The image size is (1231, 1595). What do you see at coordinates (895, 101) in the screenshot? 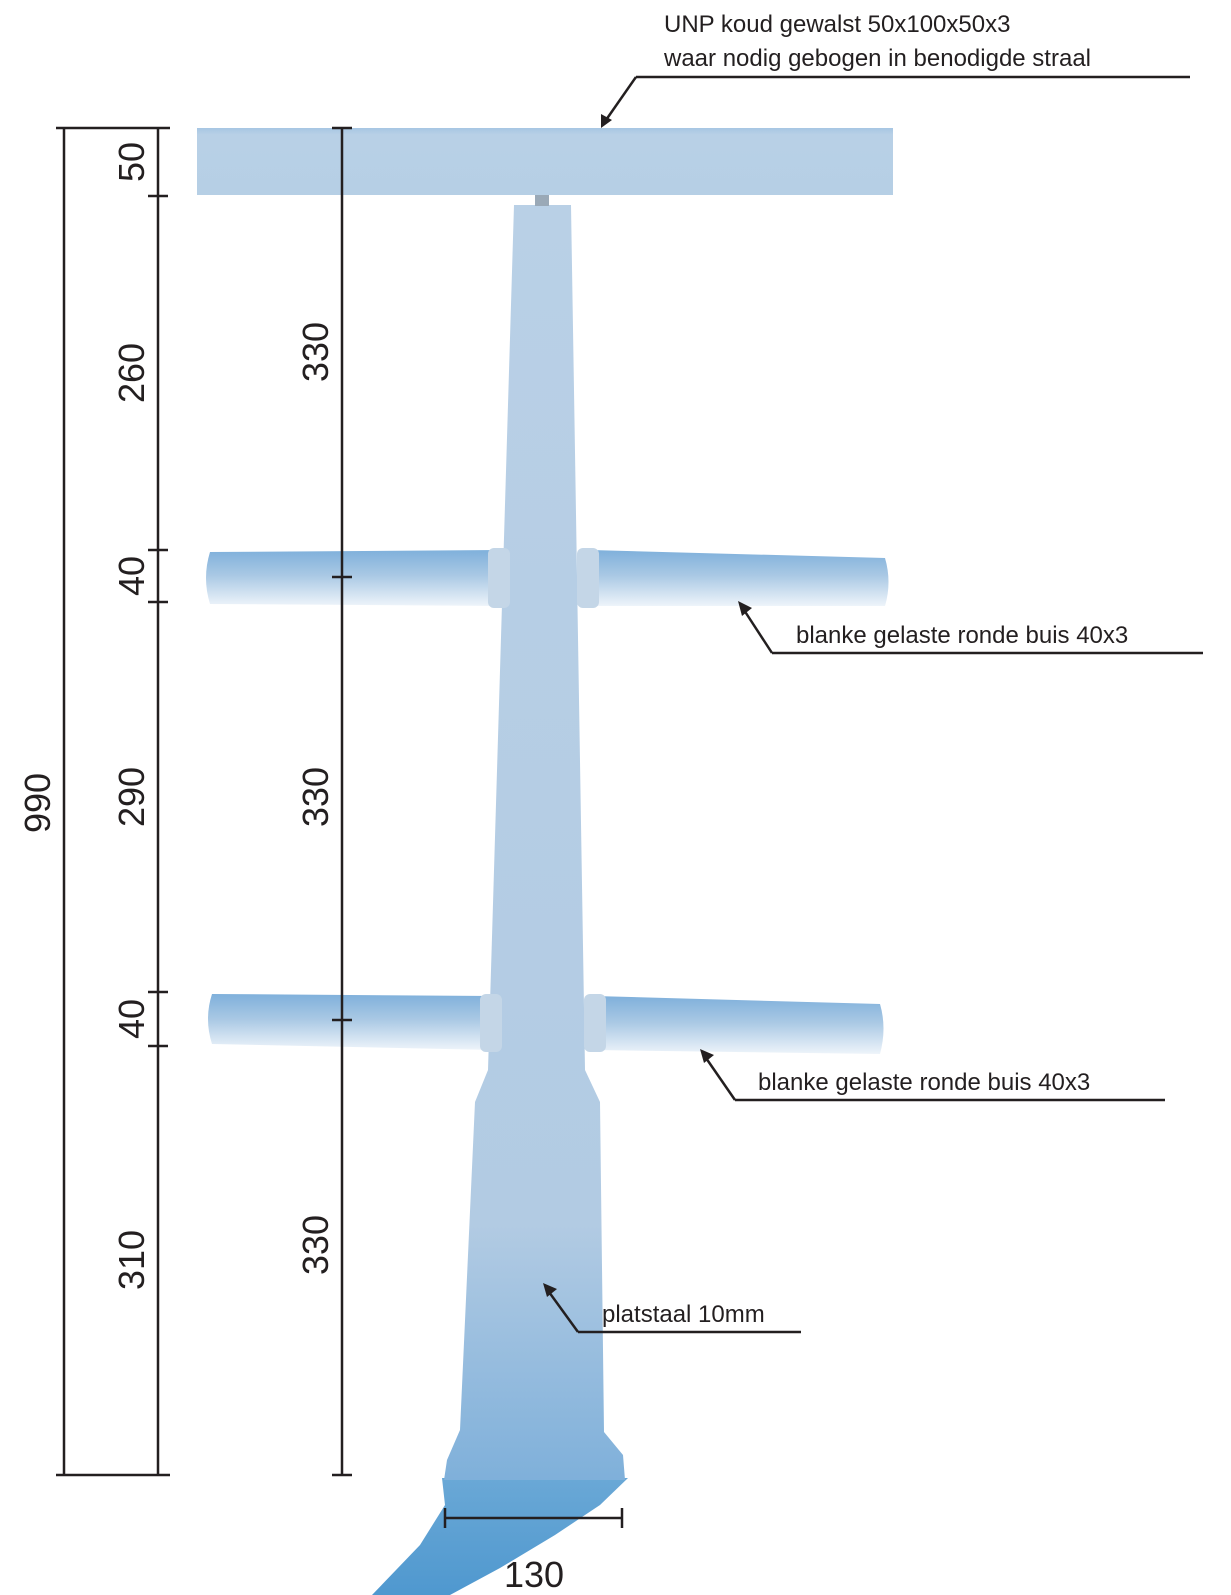
I see `callout-top-rail` at bounding box center [895, 101].